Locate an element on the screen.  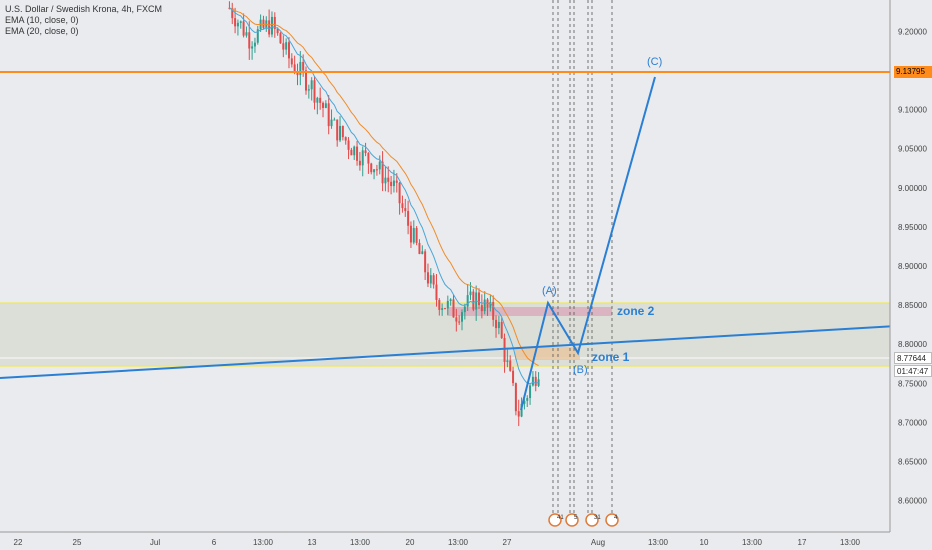
y-tick-label: 9.20000 is located at coordinates (912, 31).